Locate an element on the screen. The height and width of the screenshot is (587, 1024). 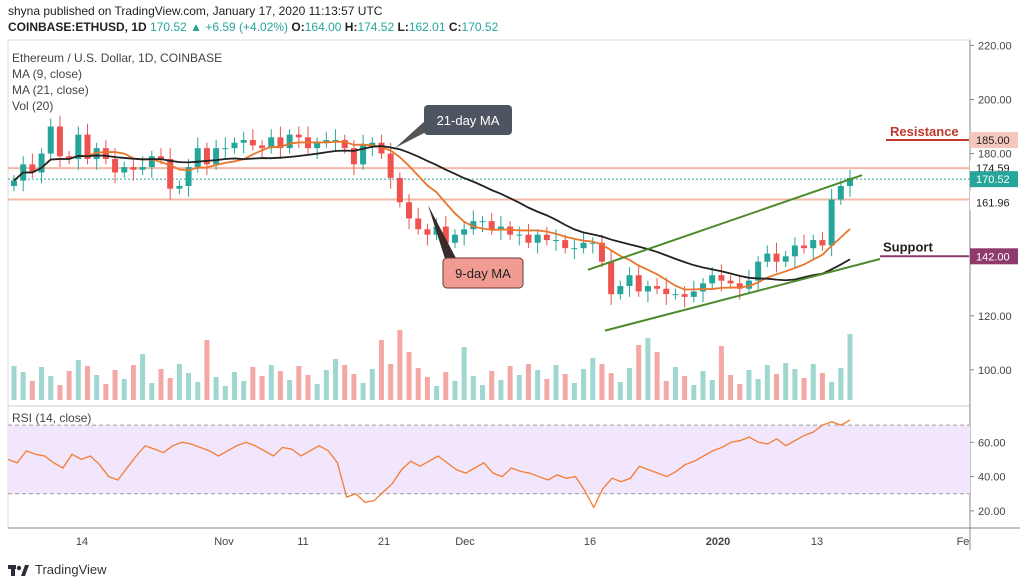
price-tick-label: 100.00 is located at coordinates (995, 371).